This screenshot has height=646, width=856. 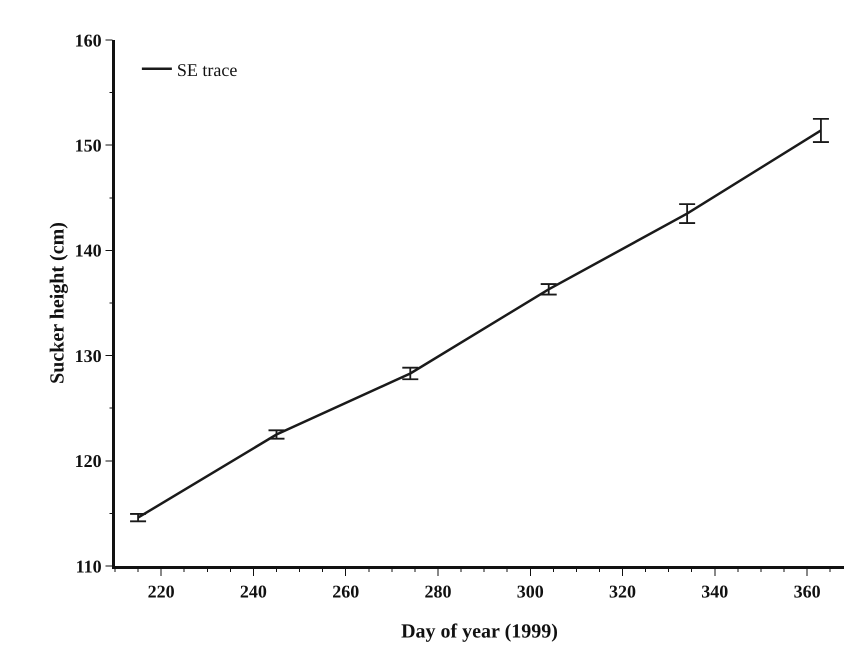 What do you see at coordinates (88, 146) in the screenshot?
I see `y-tick-label: 150` at bounding box center [88, 146].